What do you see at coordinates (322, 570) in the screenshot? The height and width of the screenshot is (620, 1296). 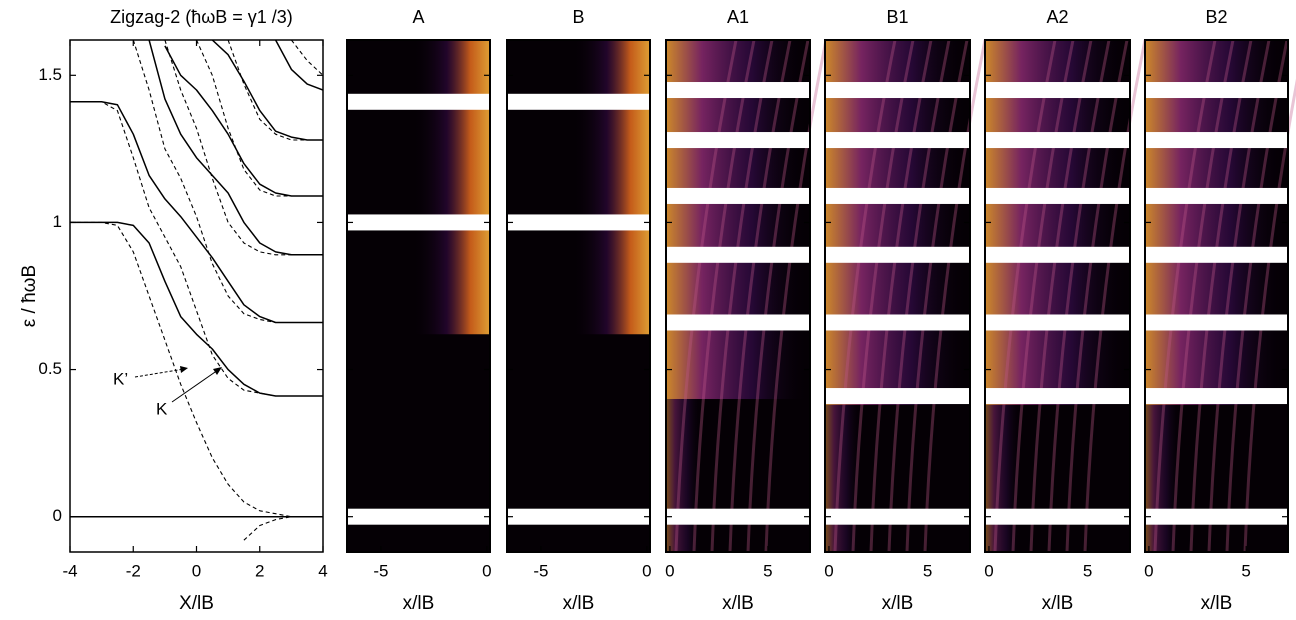 I see `x-tick-label: 4` at bounding box center [322, 570].